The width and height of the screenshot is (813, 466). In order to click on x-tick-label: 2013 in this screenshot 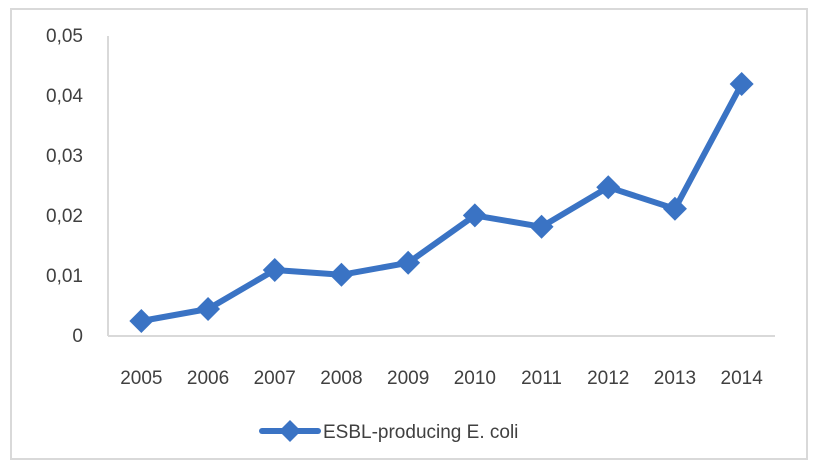, I will do `click(675, 378)`.